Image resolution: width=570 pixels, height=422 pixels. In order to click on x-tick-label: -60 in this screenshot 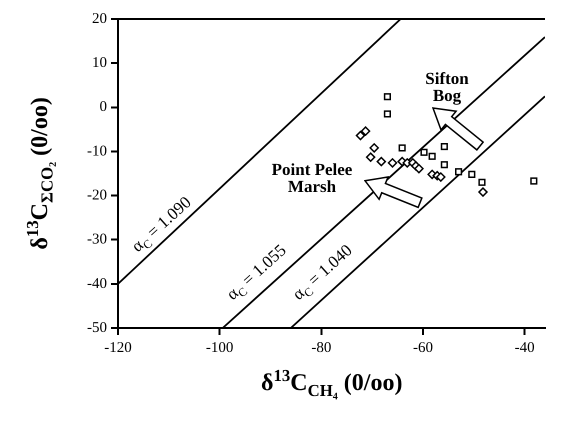, I will do `click(423, 348)`.